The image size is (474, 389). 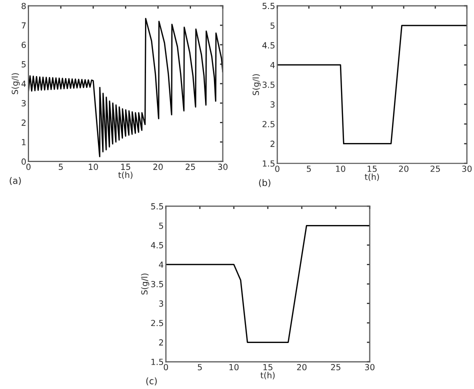 What do you see at coordinates (15, 181) in the screenshot?
I see `text: (a)` at bounding box center [15, 181].